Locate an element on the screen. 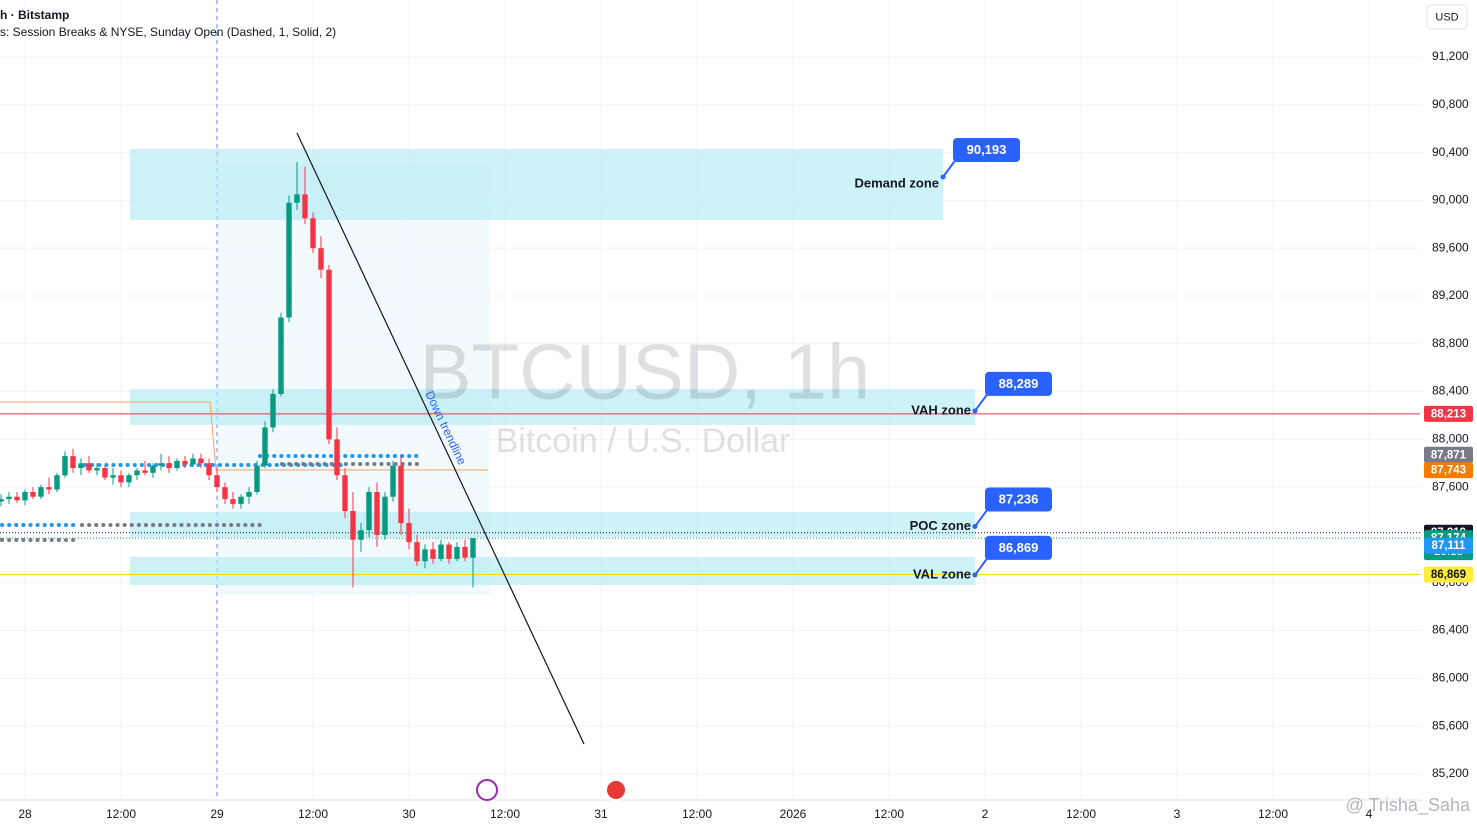  x-tick-label: 30 is located at coordinates (409, 814).